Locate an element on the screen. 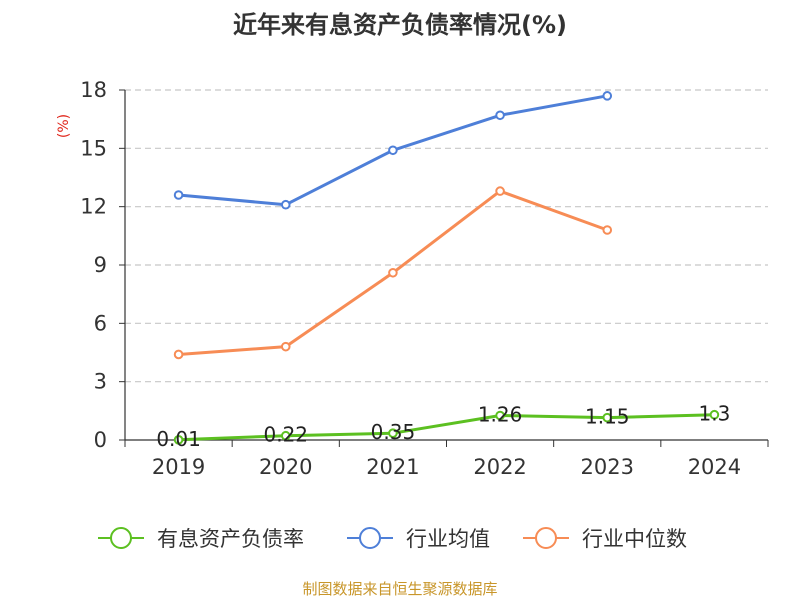 The height and width of the screenshot is (600, 800). y-axis-label: (%) is located at coordinates (64, 126).